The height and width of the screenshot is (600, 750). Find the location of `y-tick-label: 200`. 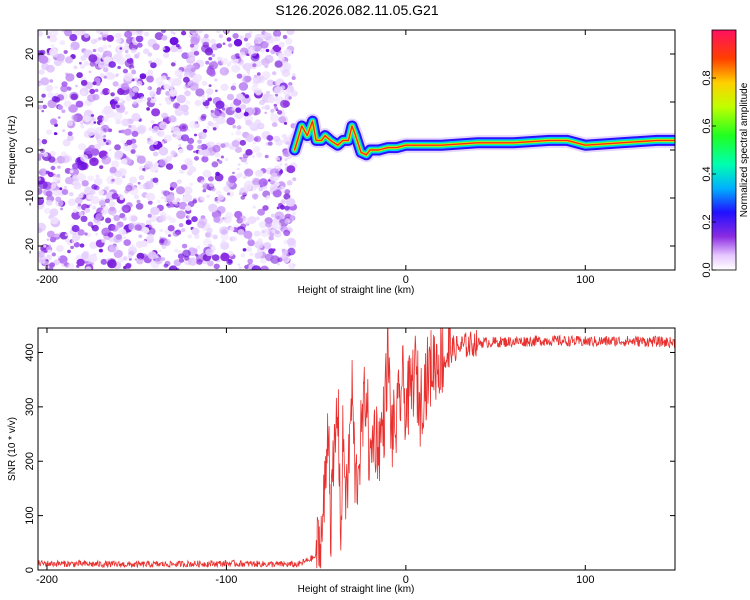

y-tick-label: 200 is located at coordinates (30, 461).